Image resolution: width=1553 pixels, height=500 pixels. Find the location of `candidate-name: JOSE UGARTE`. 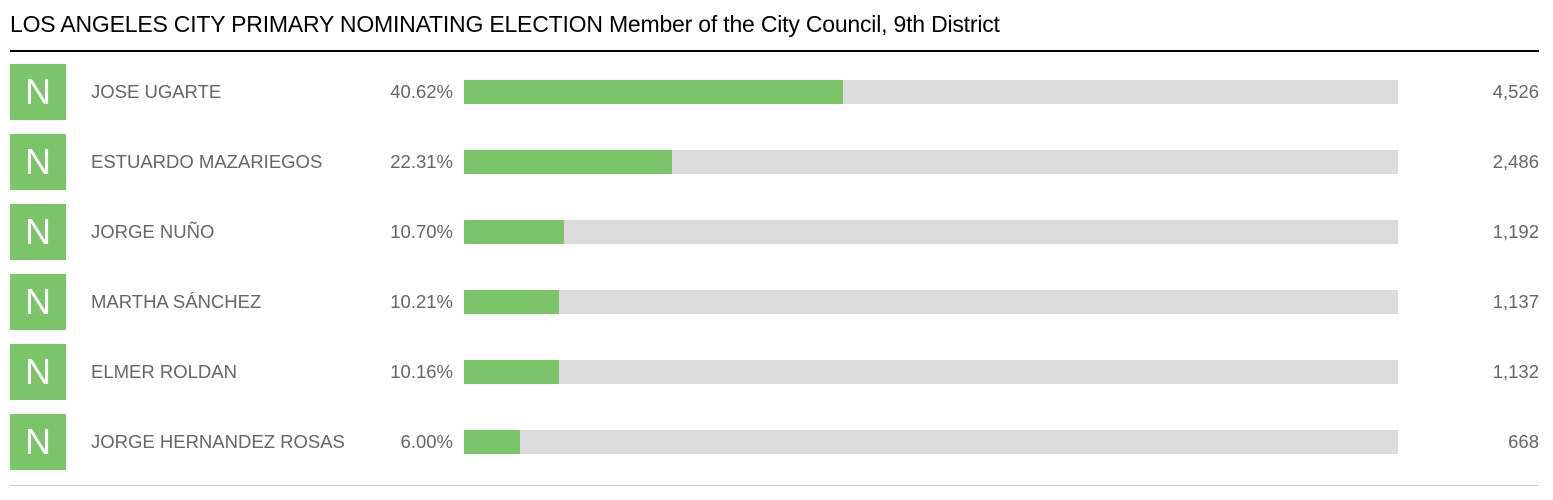

candidate-name: JOSE UGARTE is located at coordinates (156, 91).